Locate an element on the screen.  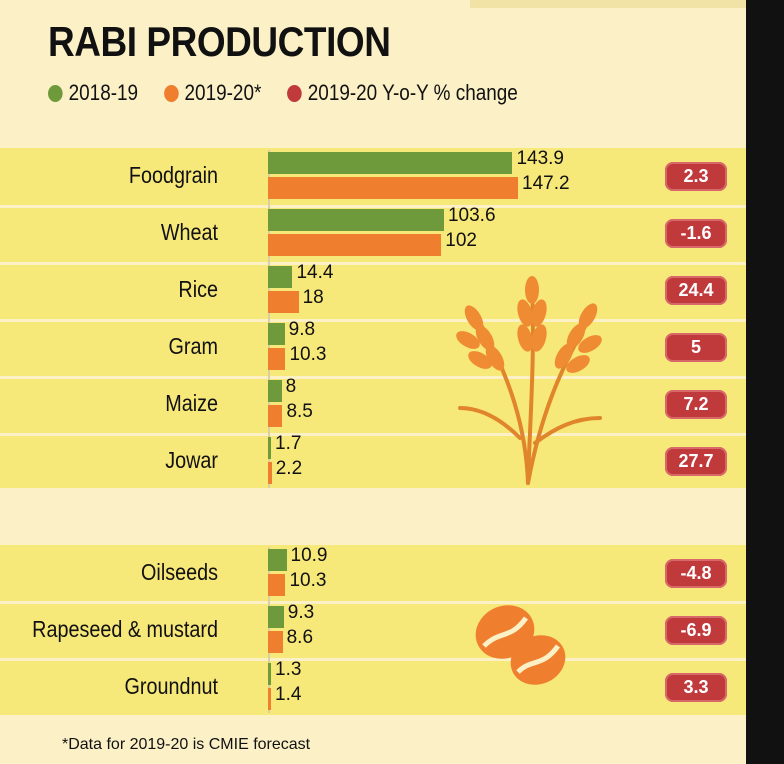
yoy-badge-oilseeds: -4.8 is located at coordinates (696, 573).